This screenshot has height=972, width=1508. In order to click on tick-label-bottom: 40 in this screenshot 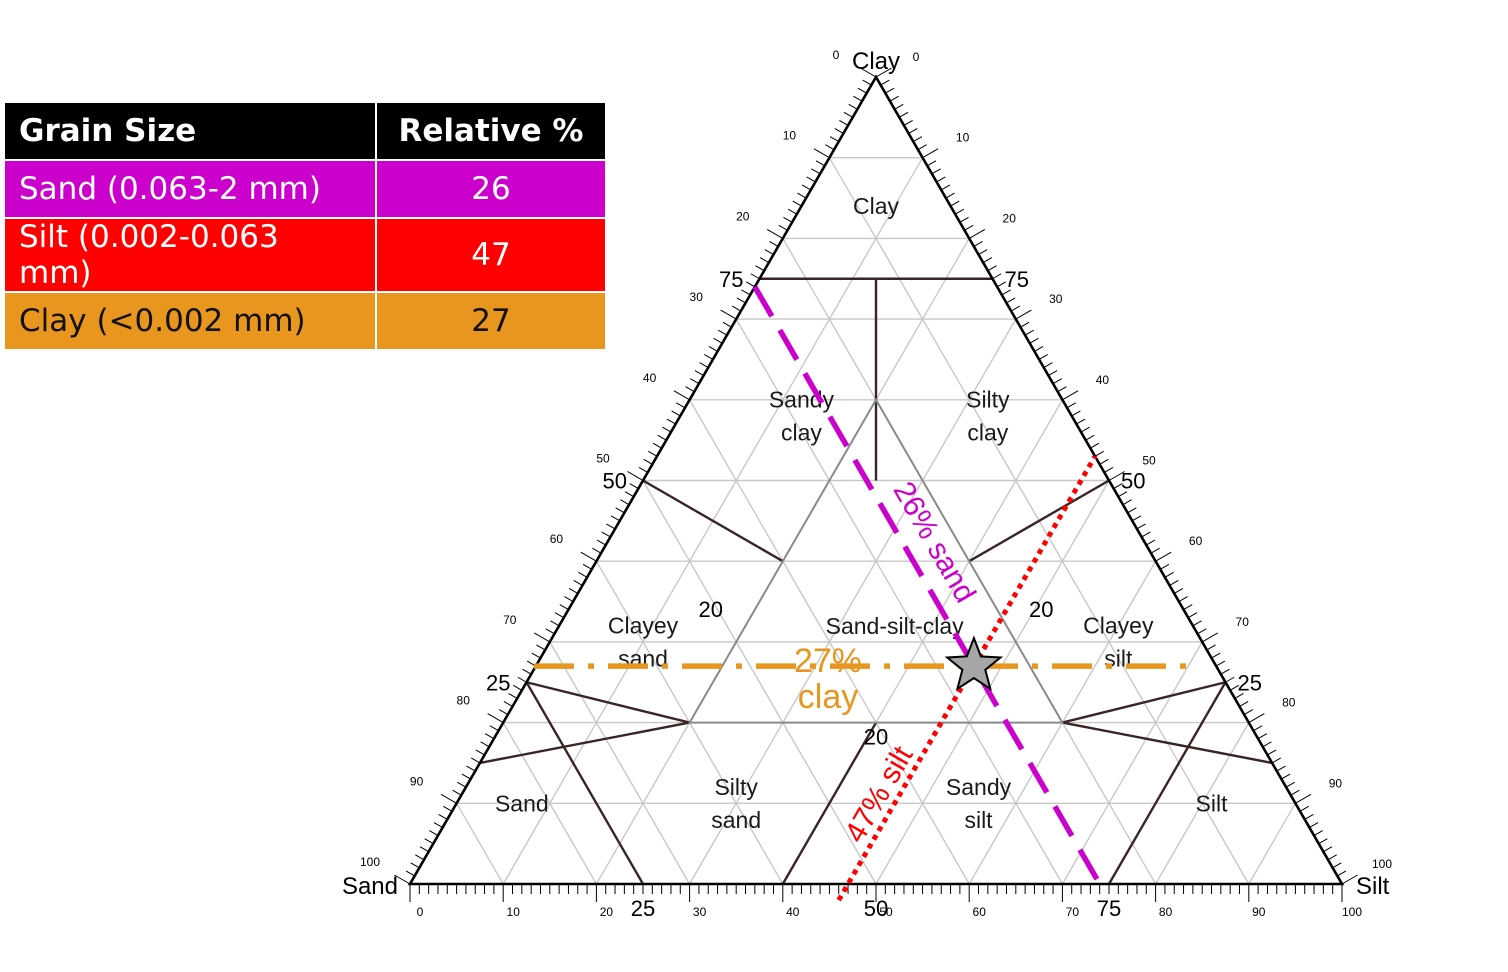, I will do `click(793, 912)`.